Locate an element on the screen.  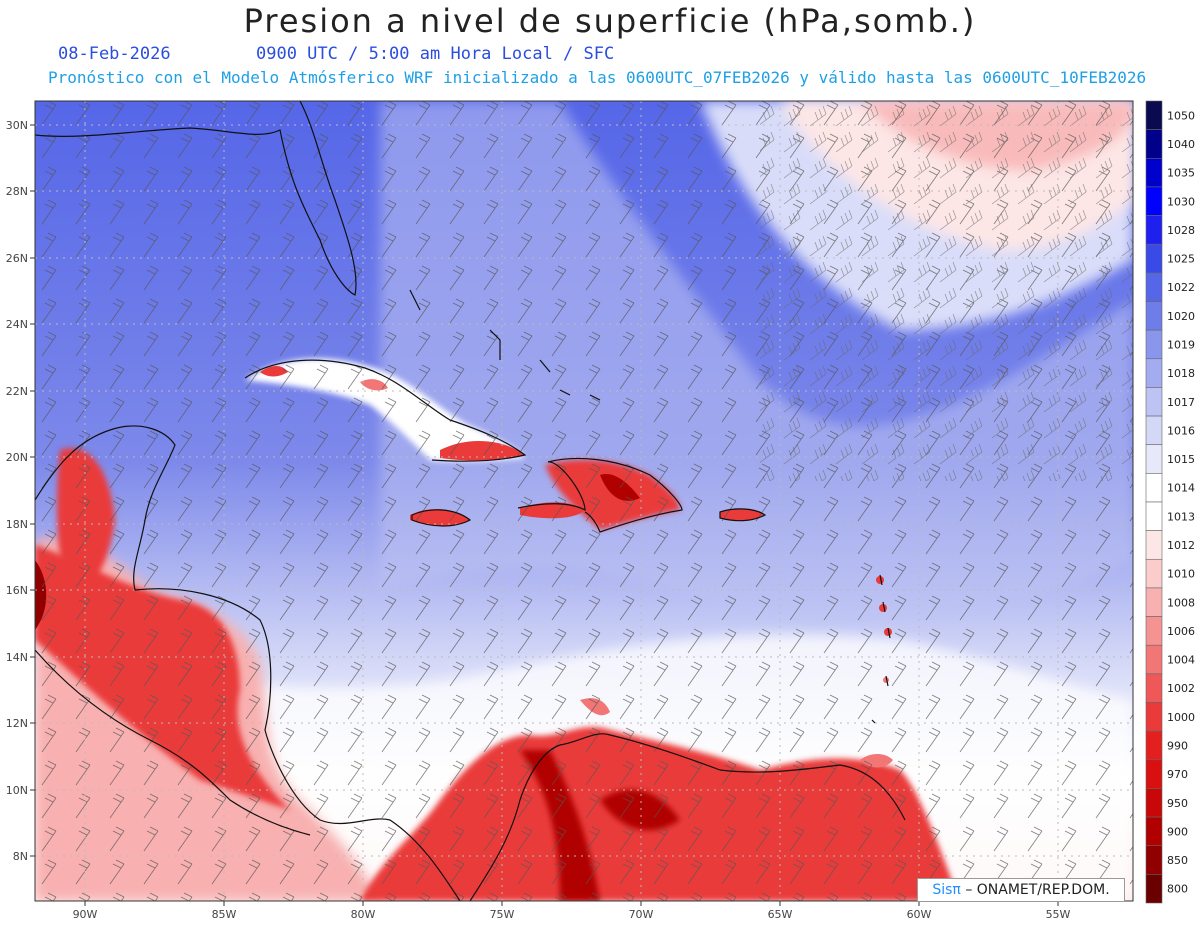
colorbar-label: 1014 is located at coordinates (1181, 488).